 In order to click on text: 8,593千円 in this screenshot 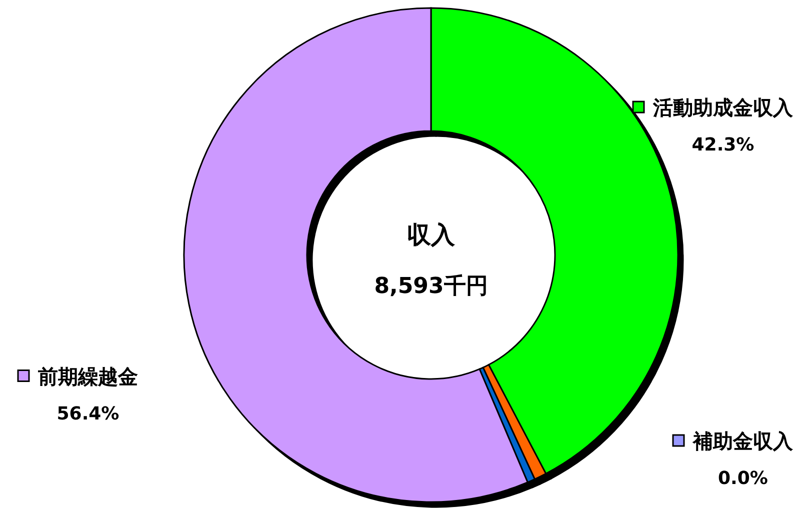, I will do `click(431, 286)`.